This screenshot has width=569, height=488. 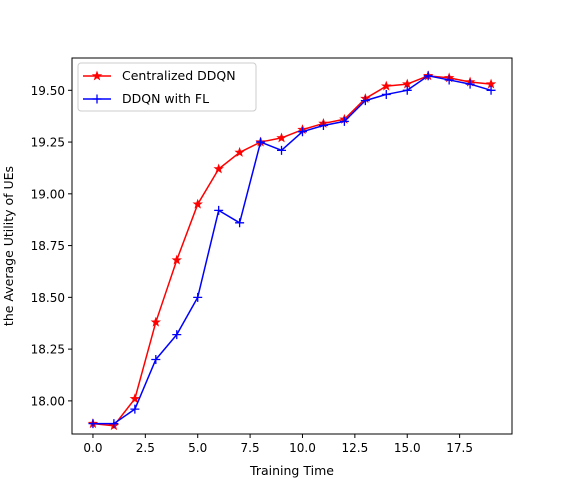 What do you see at coordinates (97, 75) in the screenshot?
I see `legend-marker-centralized-ddqn` at bounding box center [97, 75].